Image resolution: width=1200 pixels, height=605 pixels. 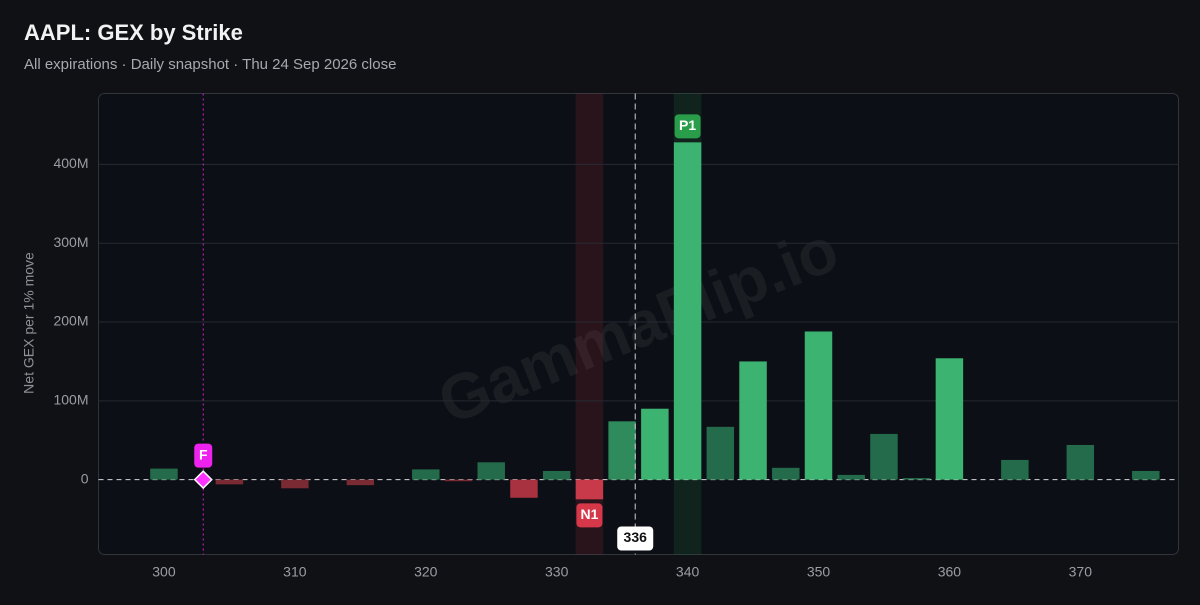 What do you see at coordinates (1081, 572) in the screenshot?
I see `x-tick-label: 370` at bounding box center [1081, 572].